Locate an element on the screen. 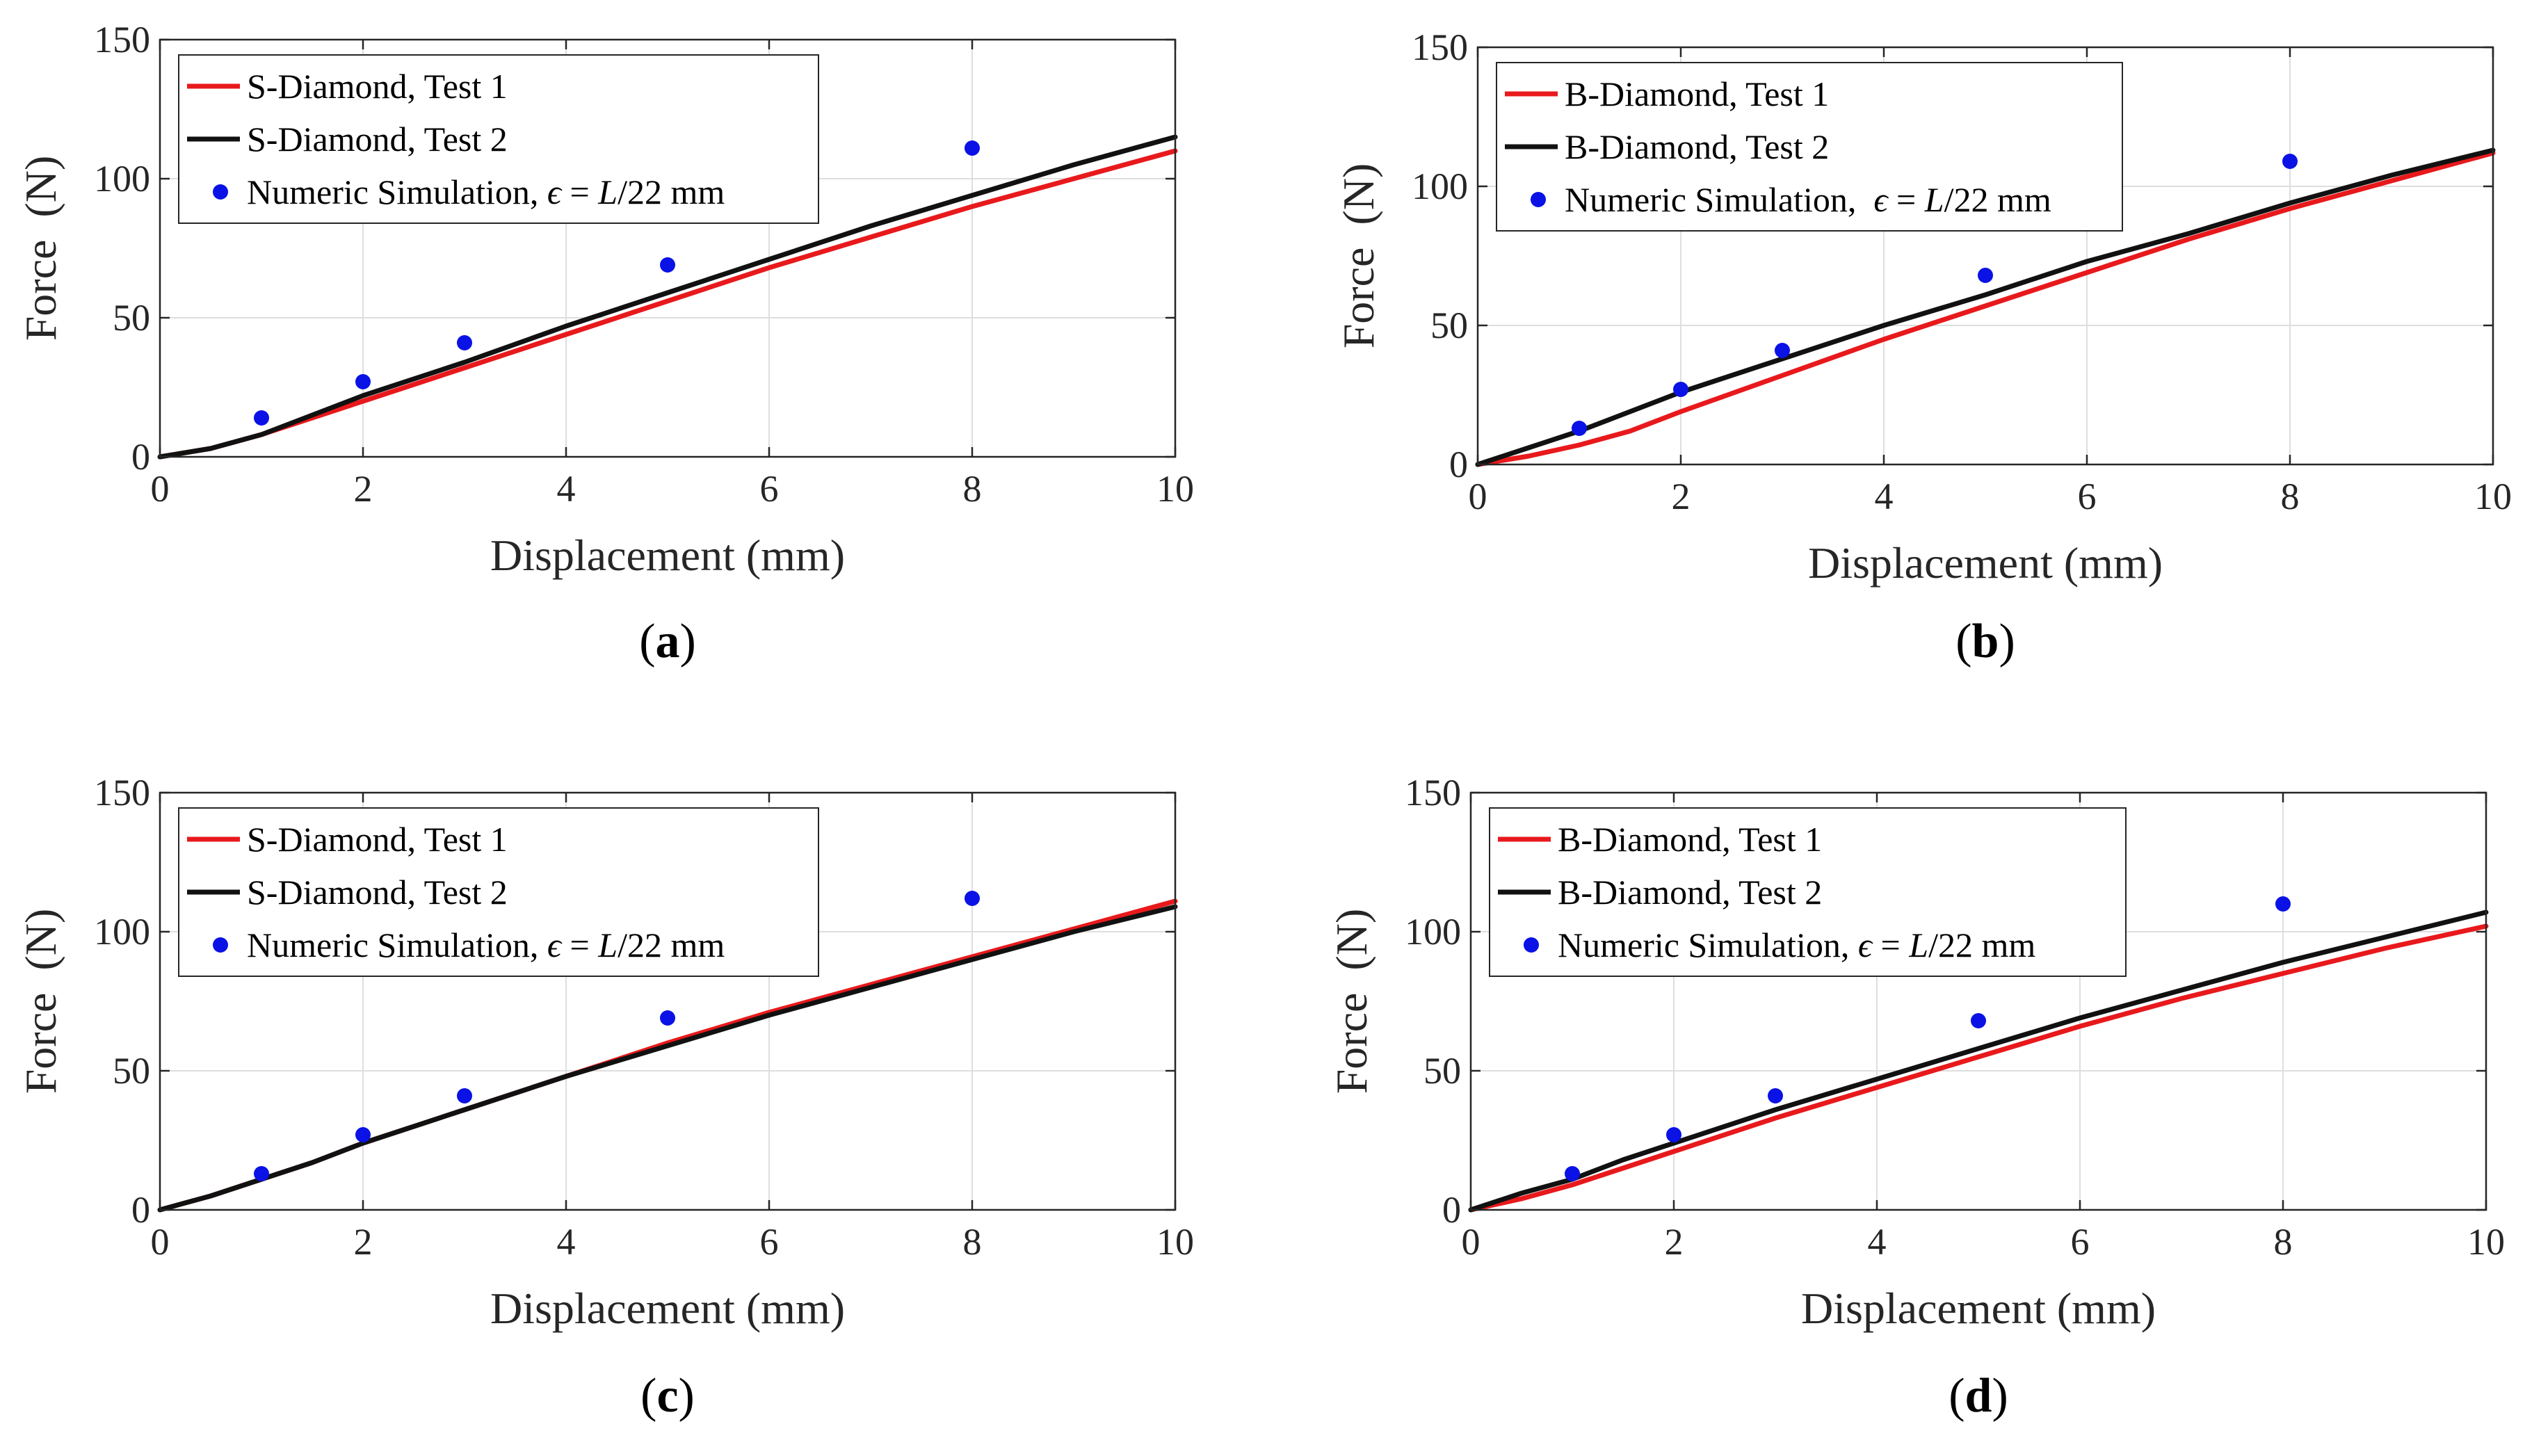  caption-letter: d is located at coordinates (1979, 1396).